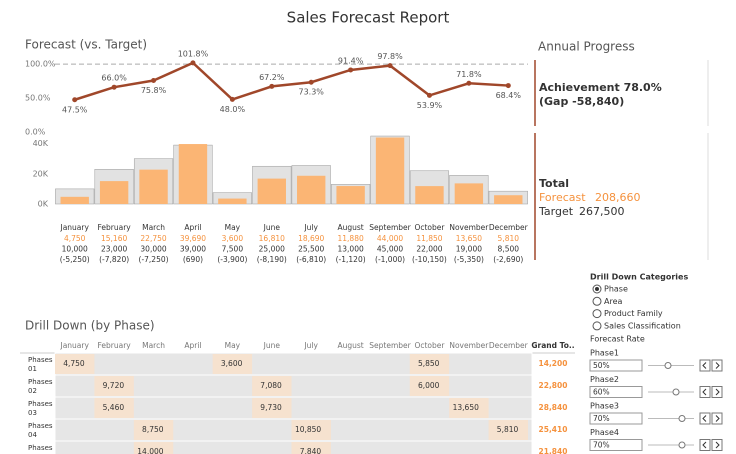 The height and width of the screenshot is (454, 736). Describe the element at coordinates (616, 289) in the screenshot. I see `radio-label: Phase` at that location.